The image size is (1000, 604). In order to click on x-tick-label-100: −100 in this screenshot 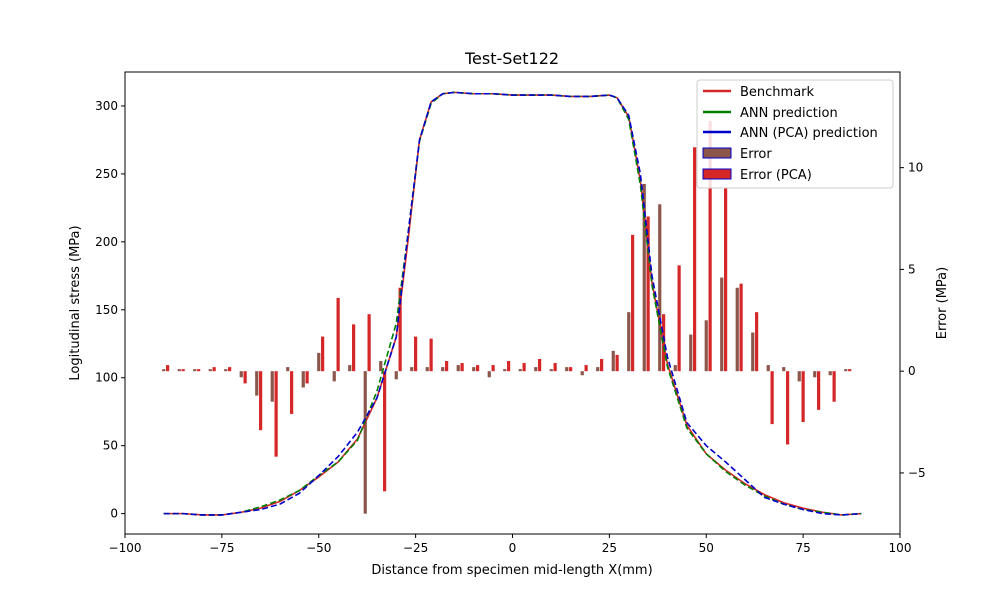, I will do `click(125, 548)`.